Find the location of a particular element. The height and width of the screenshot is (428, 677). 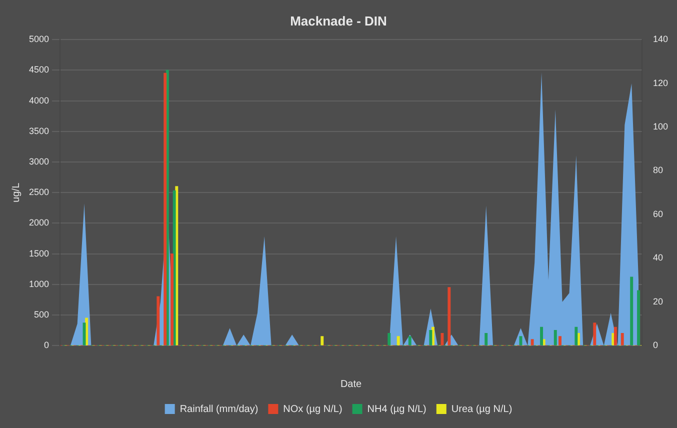

y2-tick-label: 60 is located at coordinates (657, 213).